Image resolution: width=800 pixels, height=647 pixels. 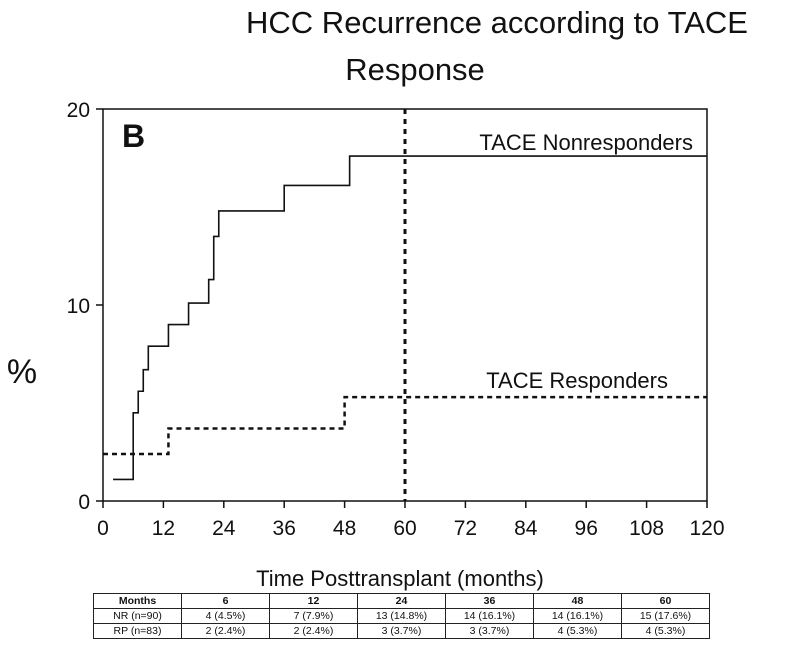 I want to click on table-header-cell: 6, so click(x=225, y=601).